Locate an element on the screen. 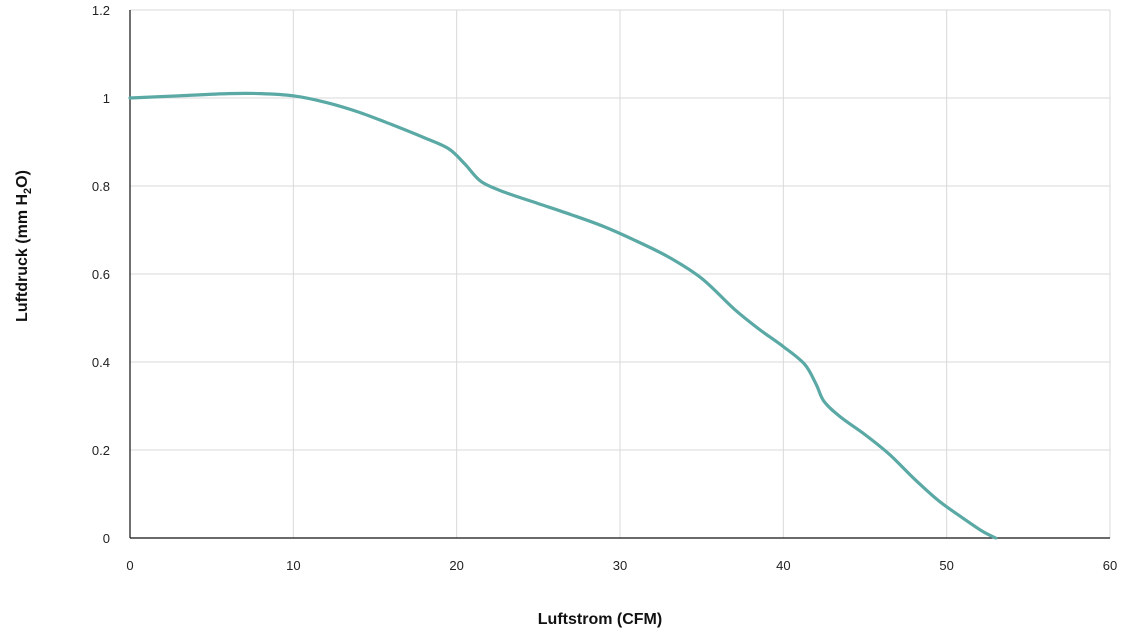  y-tick-label: 1.2 is located at coordinates (101, 10).